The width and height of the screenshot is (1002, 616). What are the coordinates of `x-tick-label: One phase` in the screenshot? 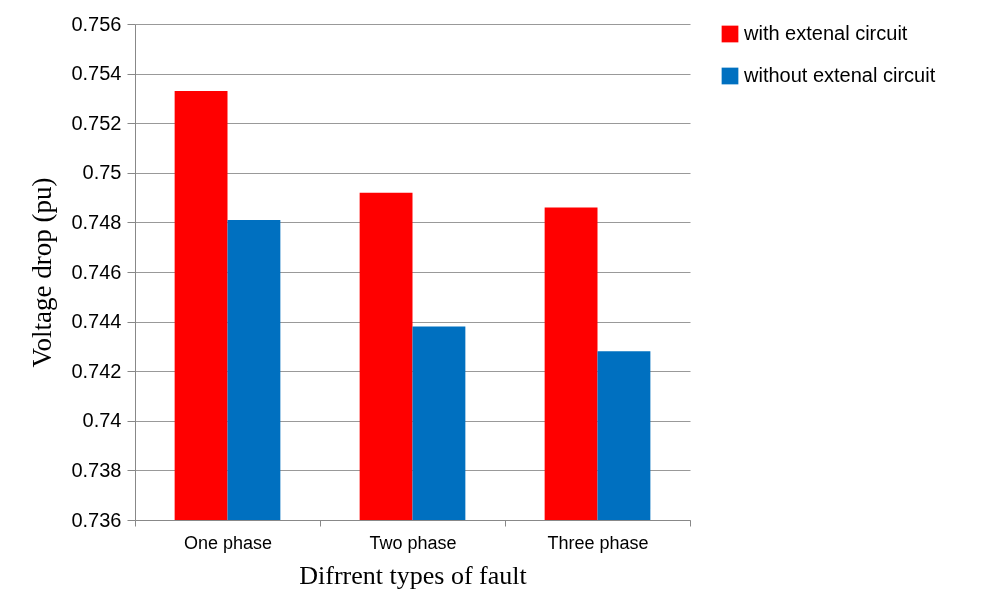 It's located at (228, 542).